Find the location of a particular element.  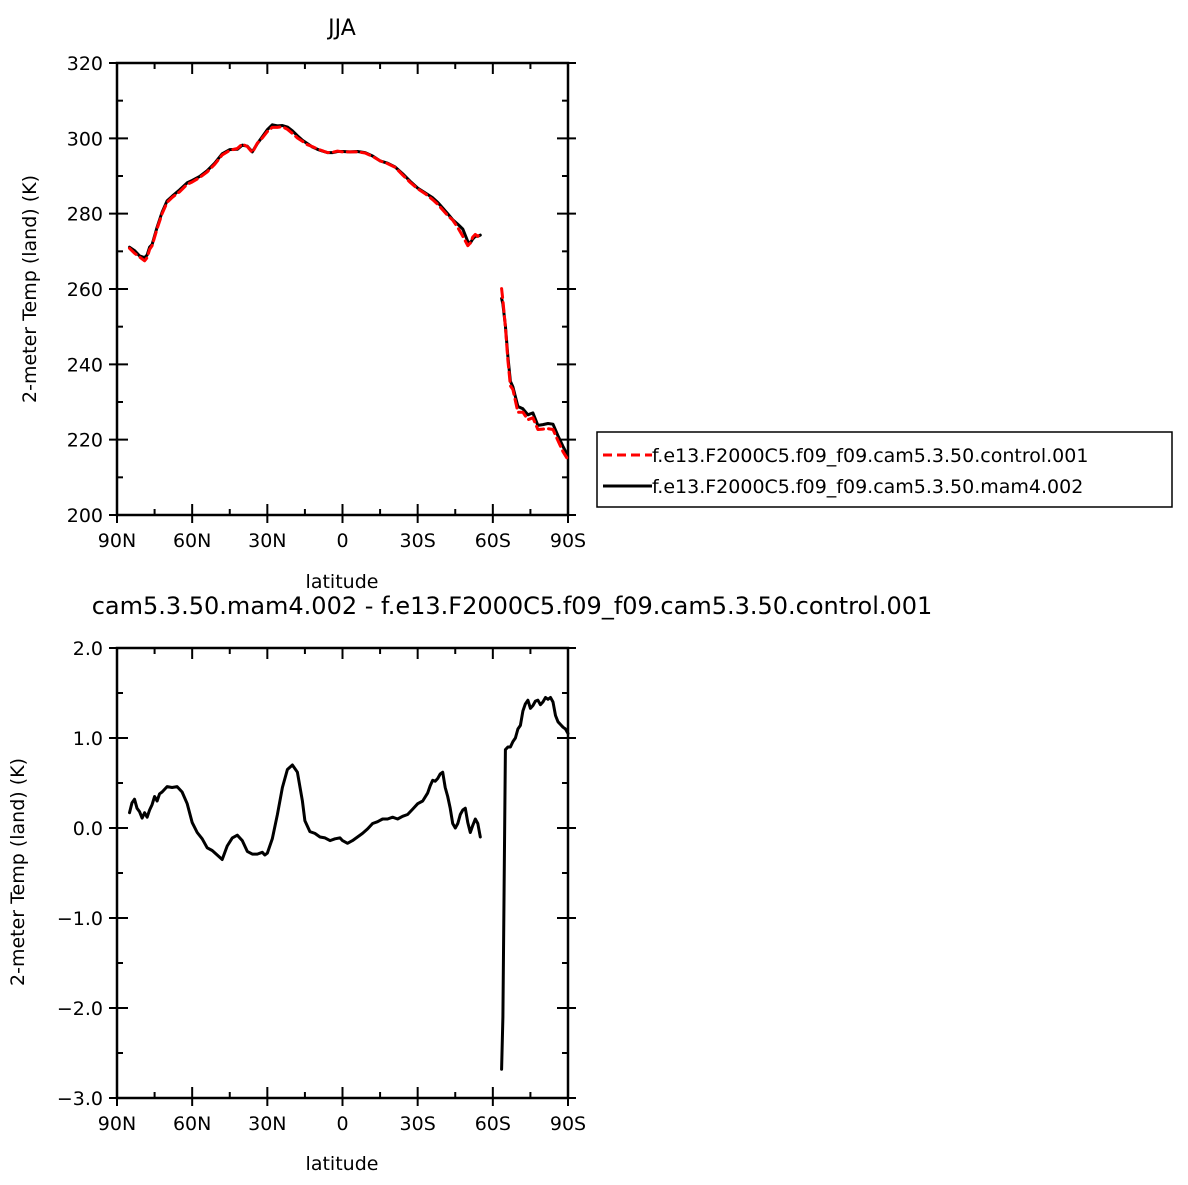

top-y-tick-label: 200 is located at coordinates (85, 516).